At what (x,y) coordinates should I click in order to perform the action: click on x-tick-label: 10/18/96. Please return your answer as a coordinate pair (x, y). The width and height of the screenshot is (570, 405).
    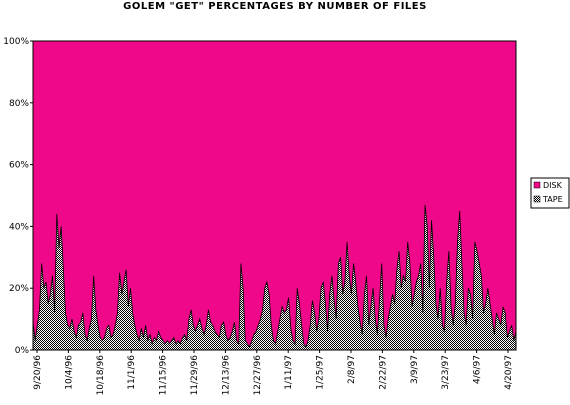
    Looking at the image, I should click on (101, 375).